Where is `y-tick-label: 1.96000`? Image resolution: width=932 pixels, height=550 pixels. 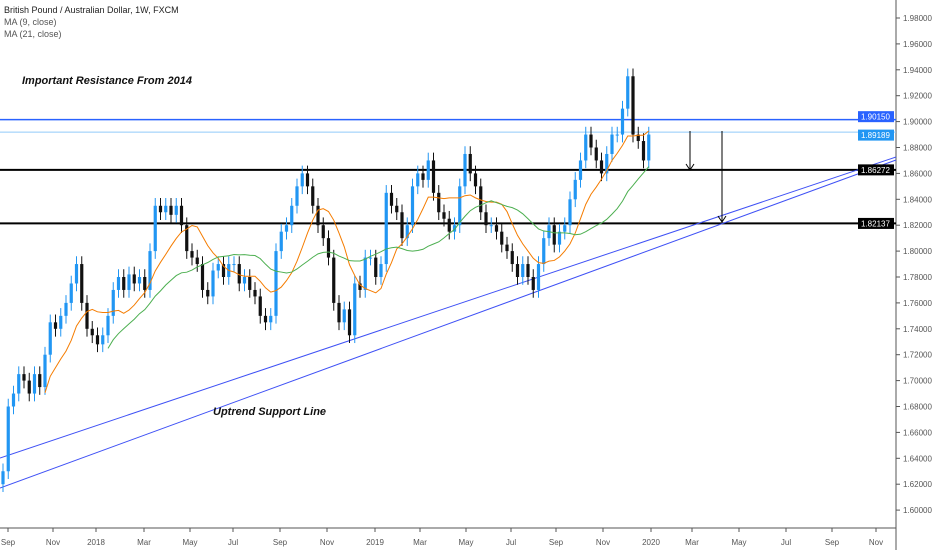
y-tick-label: 1.96000 is located at coordinates (917, 44).